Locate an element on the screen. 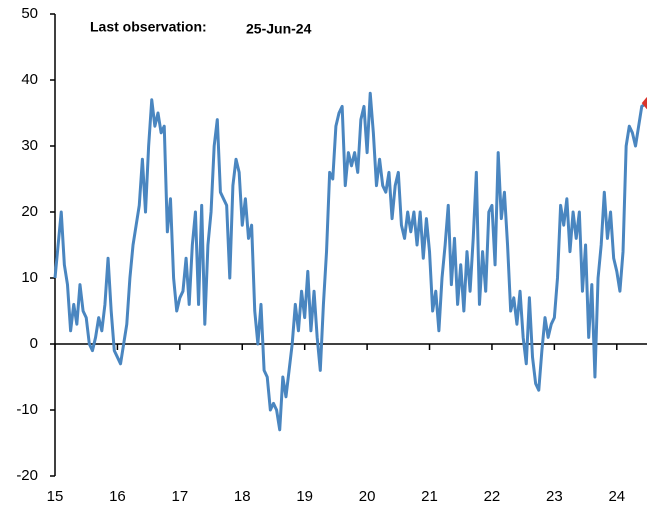 This screenshot has height=510, width=647. annotation-label: Last observation: is located at coordinates (148, 27).